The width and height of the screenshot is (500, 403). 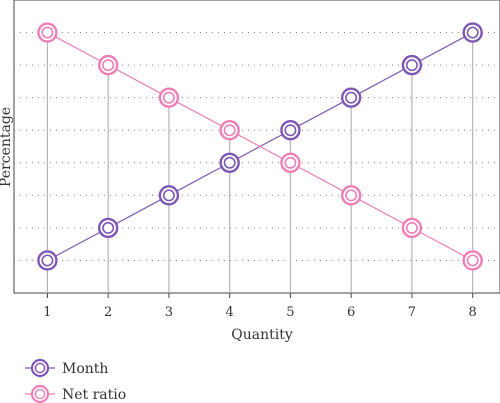 What do you see at coordinates (351, 312) in the screenshot?
I see `x-tick-label: 6` at bounding box center [351, 312].